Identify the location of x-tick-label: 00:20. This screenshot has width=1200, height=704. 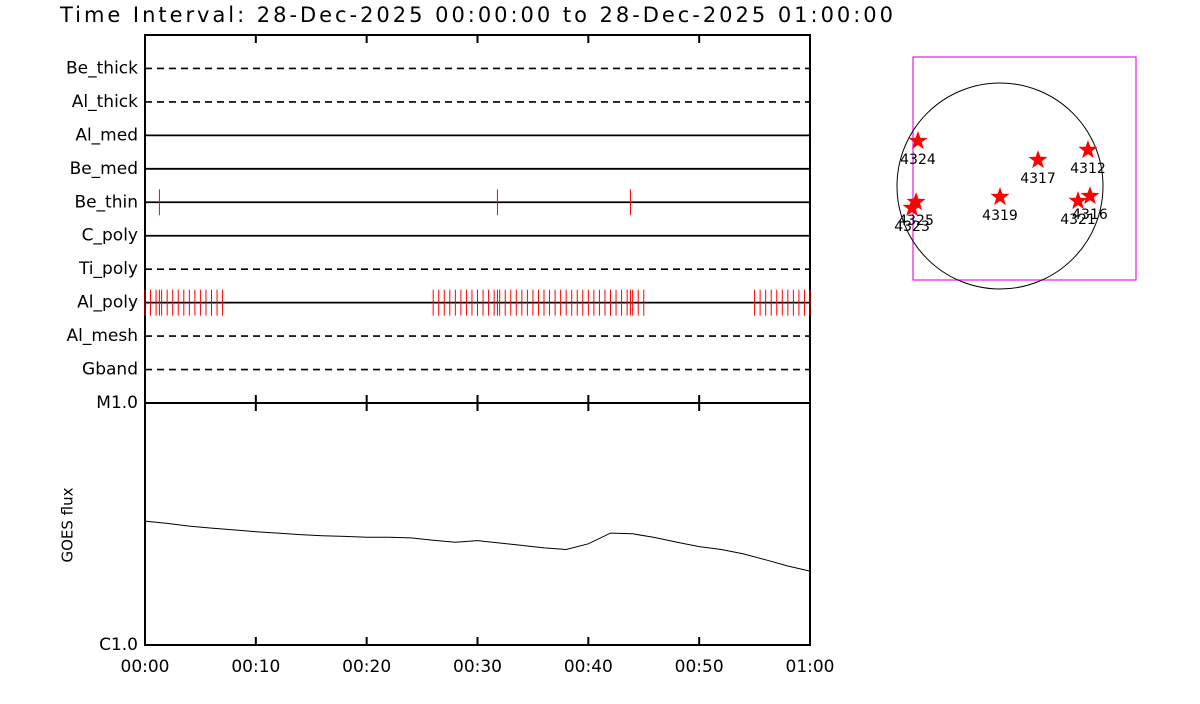
(366, 667).